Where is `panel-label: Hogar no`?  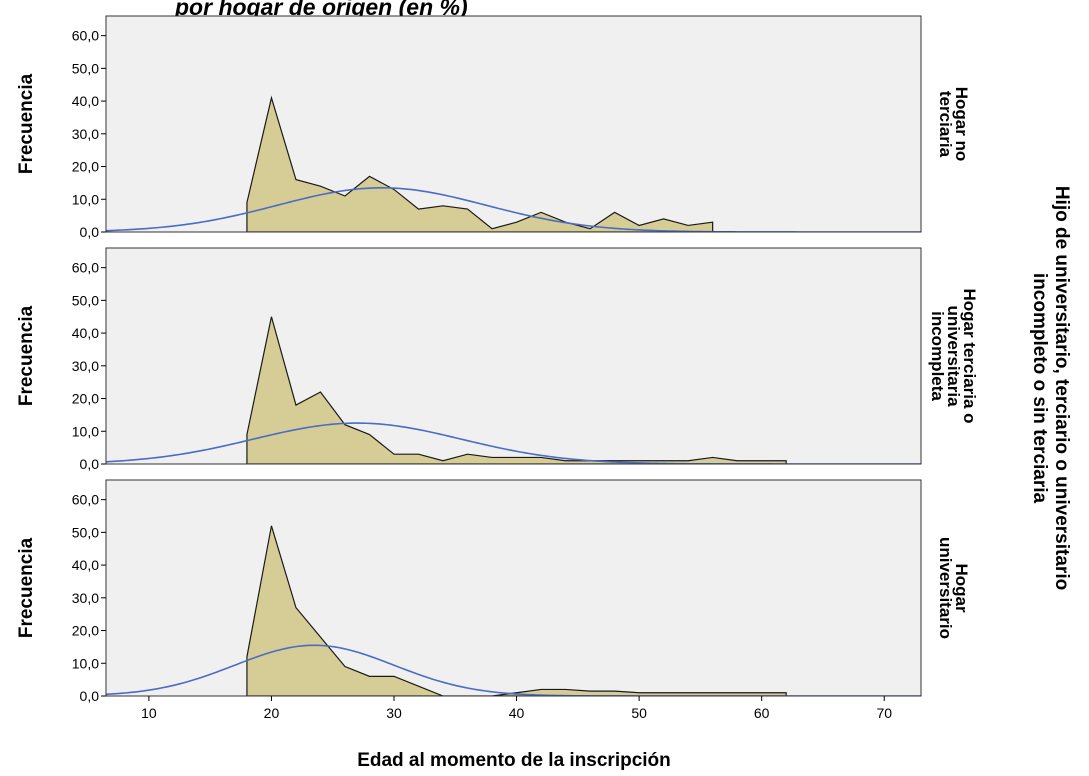
panel-label: Hogar no is located at coordinates (961, 124).